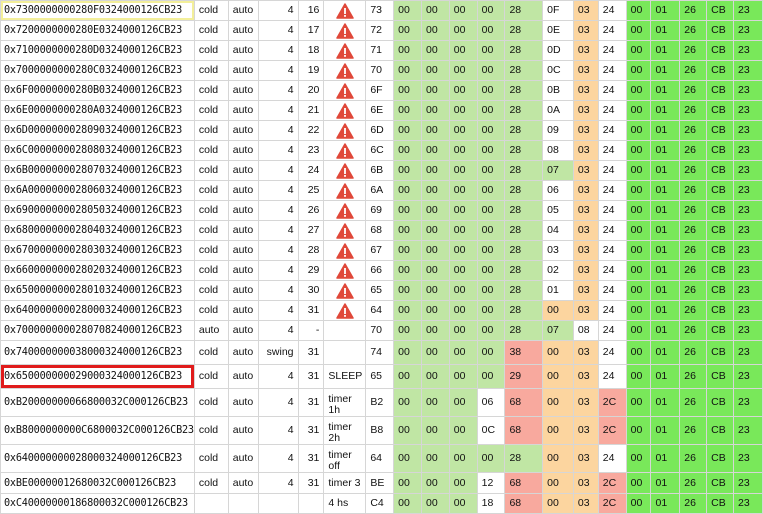 This screenshot has width=763, height=514. I want to click on ir-code-cell: 0x6B0000000028070324000126CB23, so click(97, 170).